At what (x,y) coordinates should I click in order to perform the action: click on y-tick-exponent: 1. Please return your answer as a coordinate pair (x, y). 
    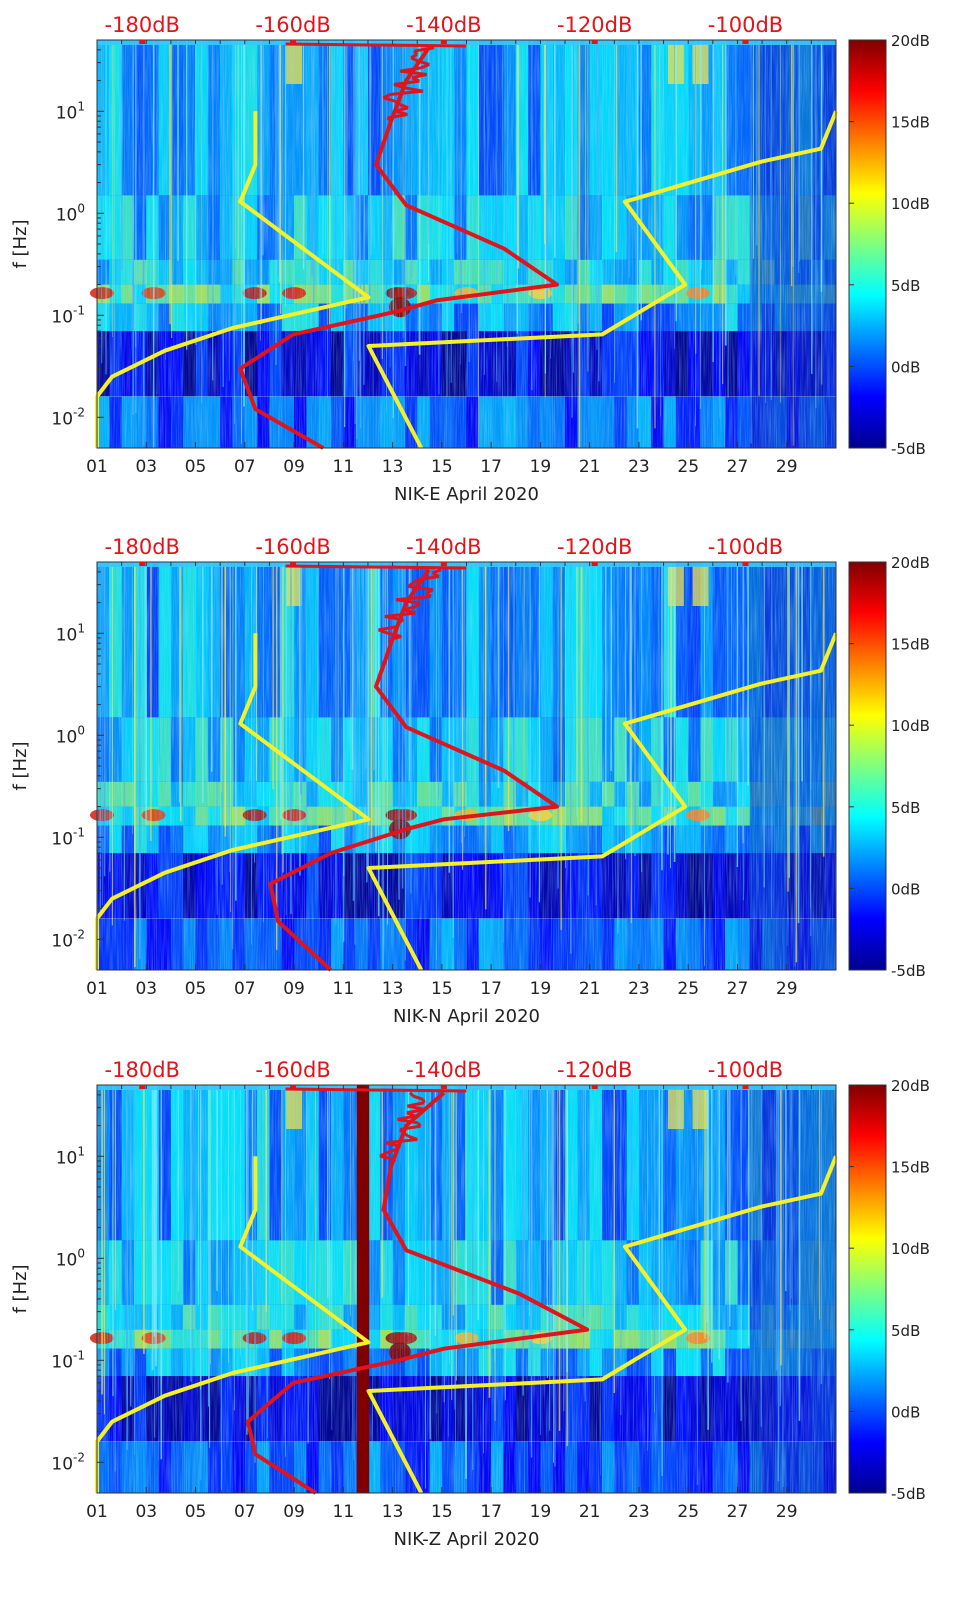
    Looking at the image, I should click on (81, 106).